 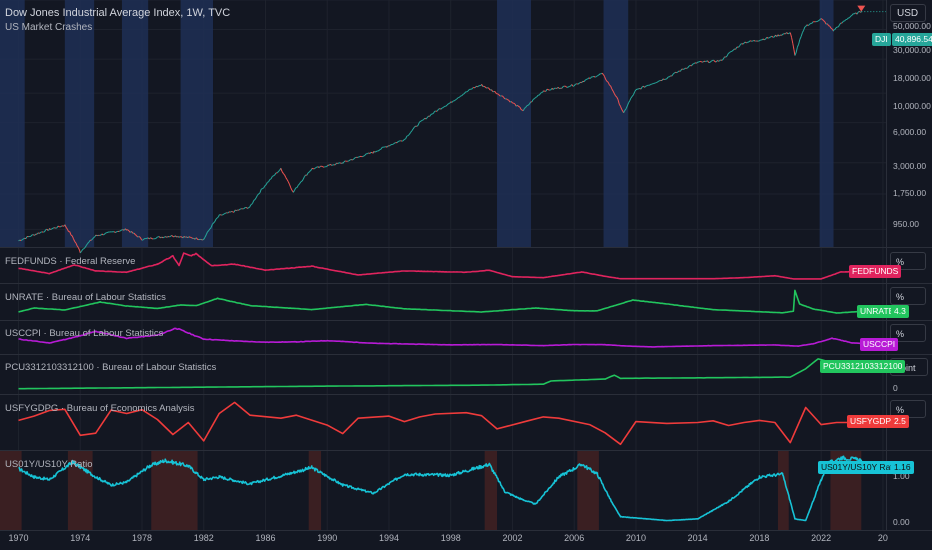 I want to click on inversion-band, so click(x=491, y=490).